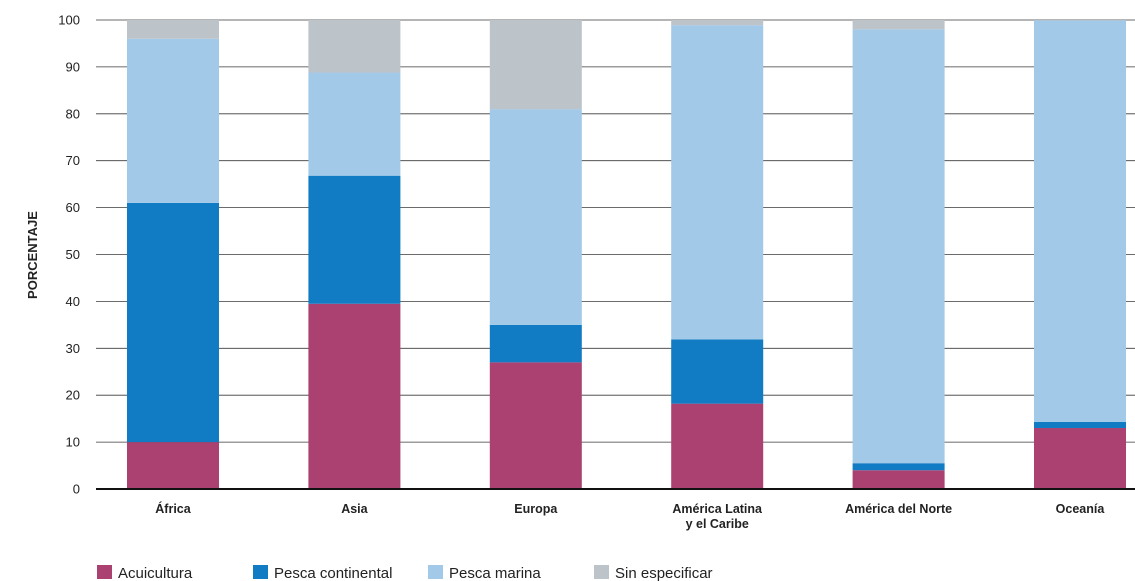 This screenshot has height=581, width=1135. I want to click on y-tick-label: 40, so click(73, 301).